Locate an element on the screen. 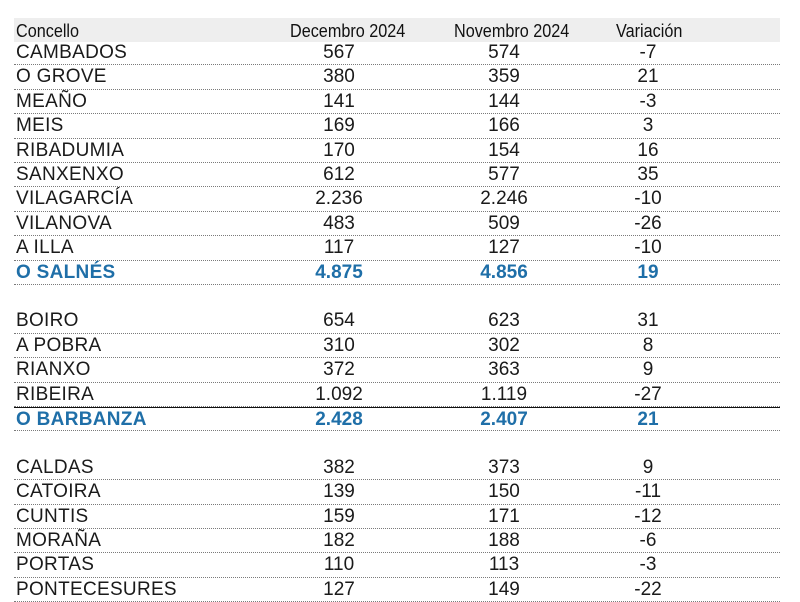 Image resolution: width=800 pixels, height=602 pixels. header-decembro: Decembro 2024 is located at coordinates (348, 31).